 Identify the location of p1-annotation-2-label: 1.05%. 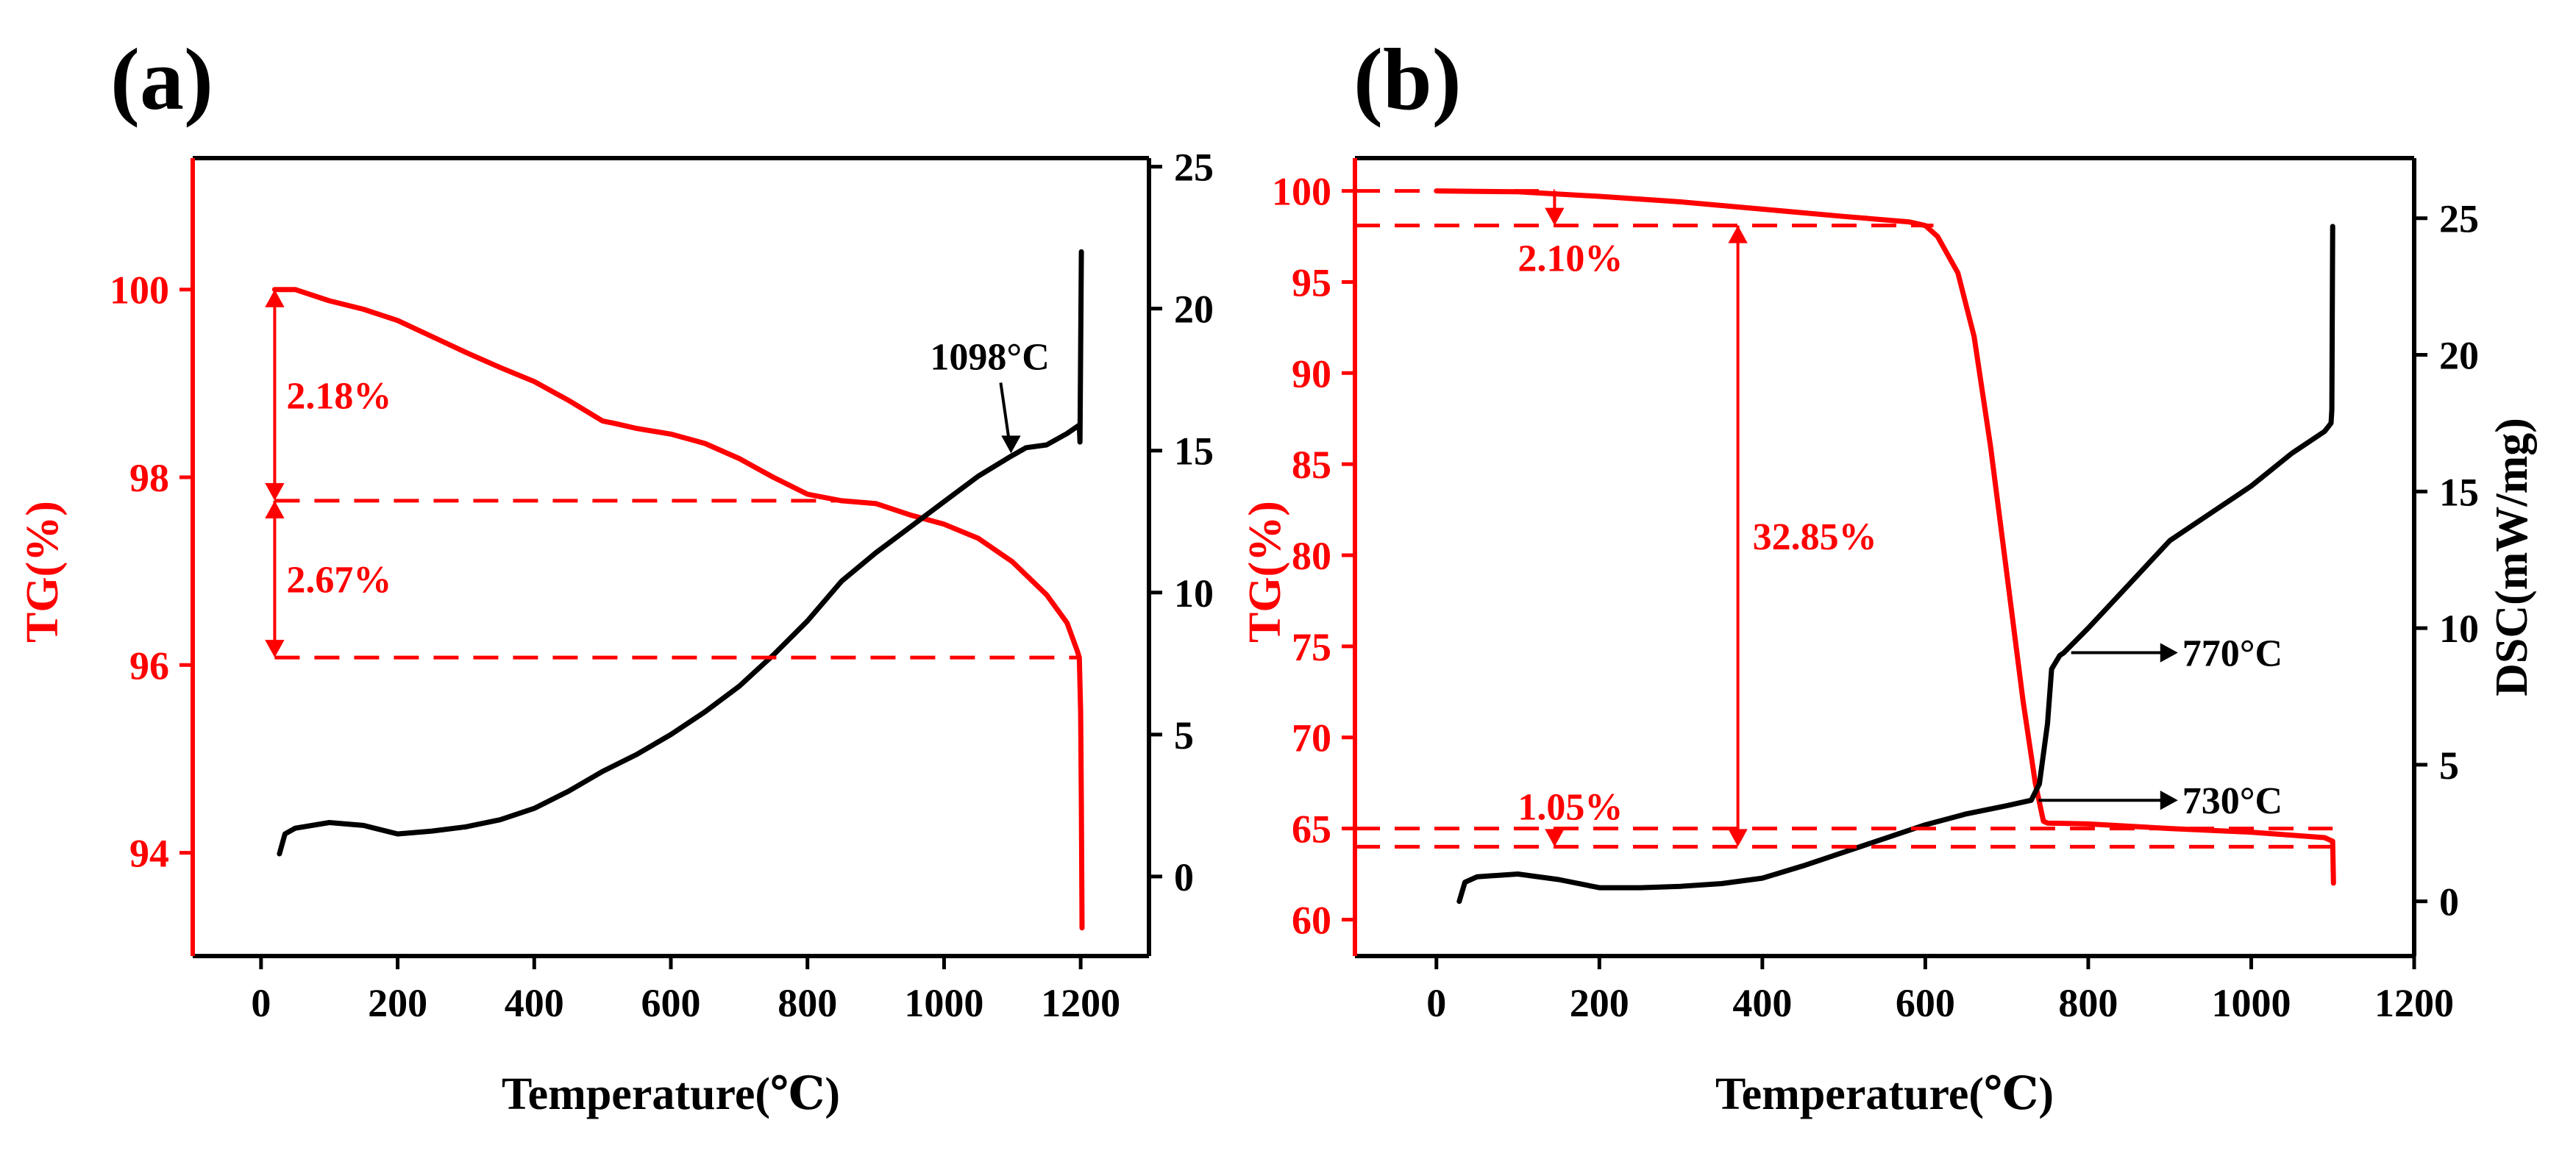
(1570, 808).